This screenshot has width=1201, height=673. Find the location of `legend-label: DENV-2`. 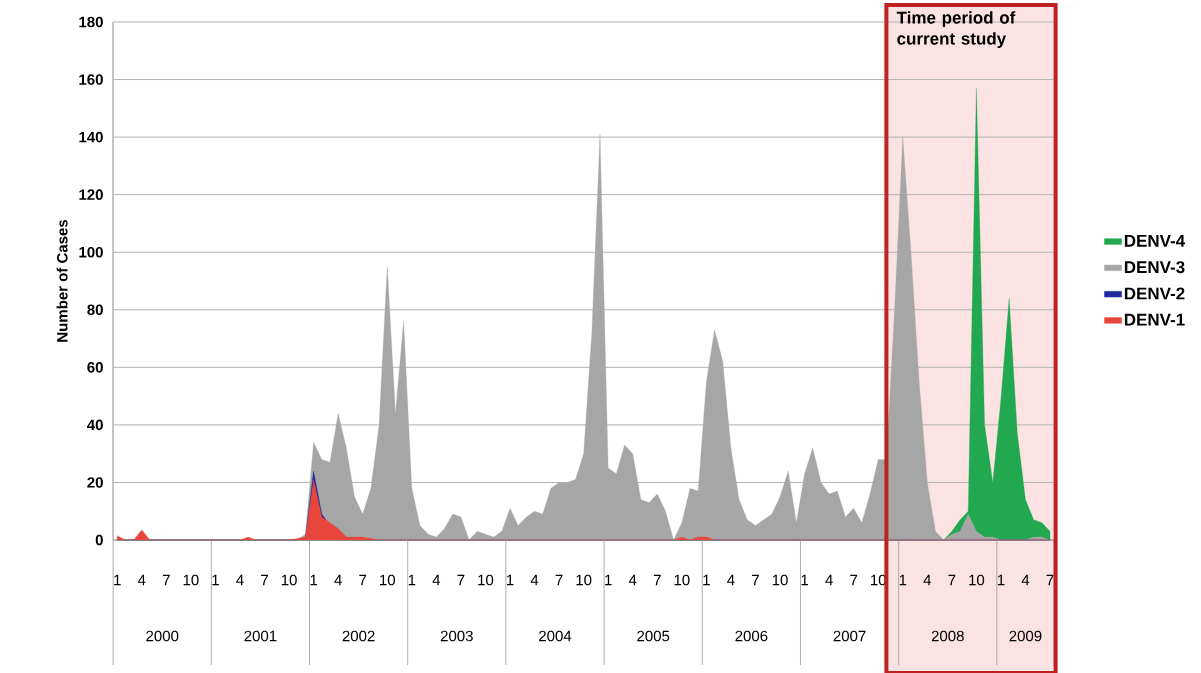

legend-label: DENV-2 is located at coordinates (1154, 293).